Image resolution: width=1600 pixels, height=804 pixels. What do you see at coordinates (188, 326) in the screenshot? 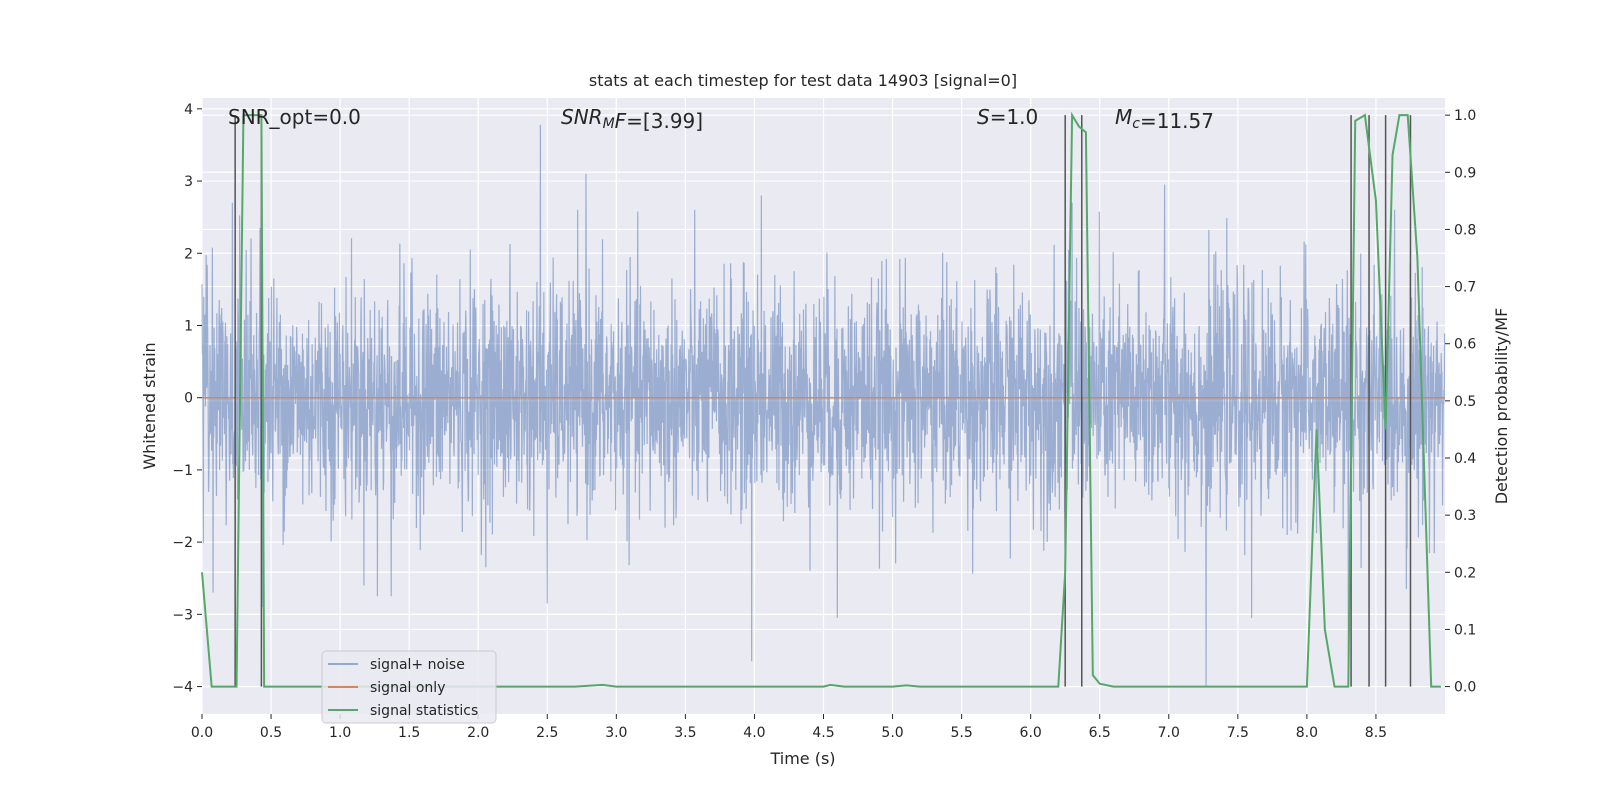
I see `y-tick-label: 1` at bounding box center [188, 326].